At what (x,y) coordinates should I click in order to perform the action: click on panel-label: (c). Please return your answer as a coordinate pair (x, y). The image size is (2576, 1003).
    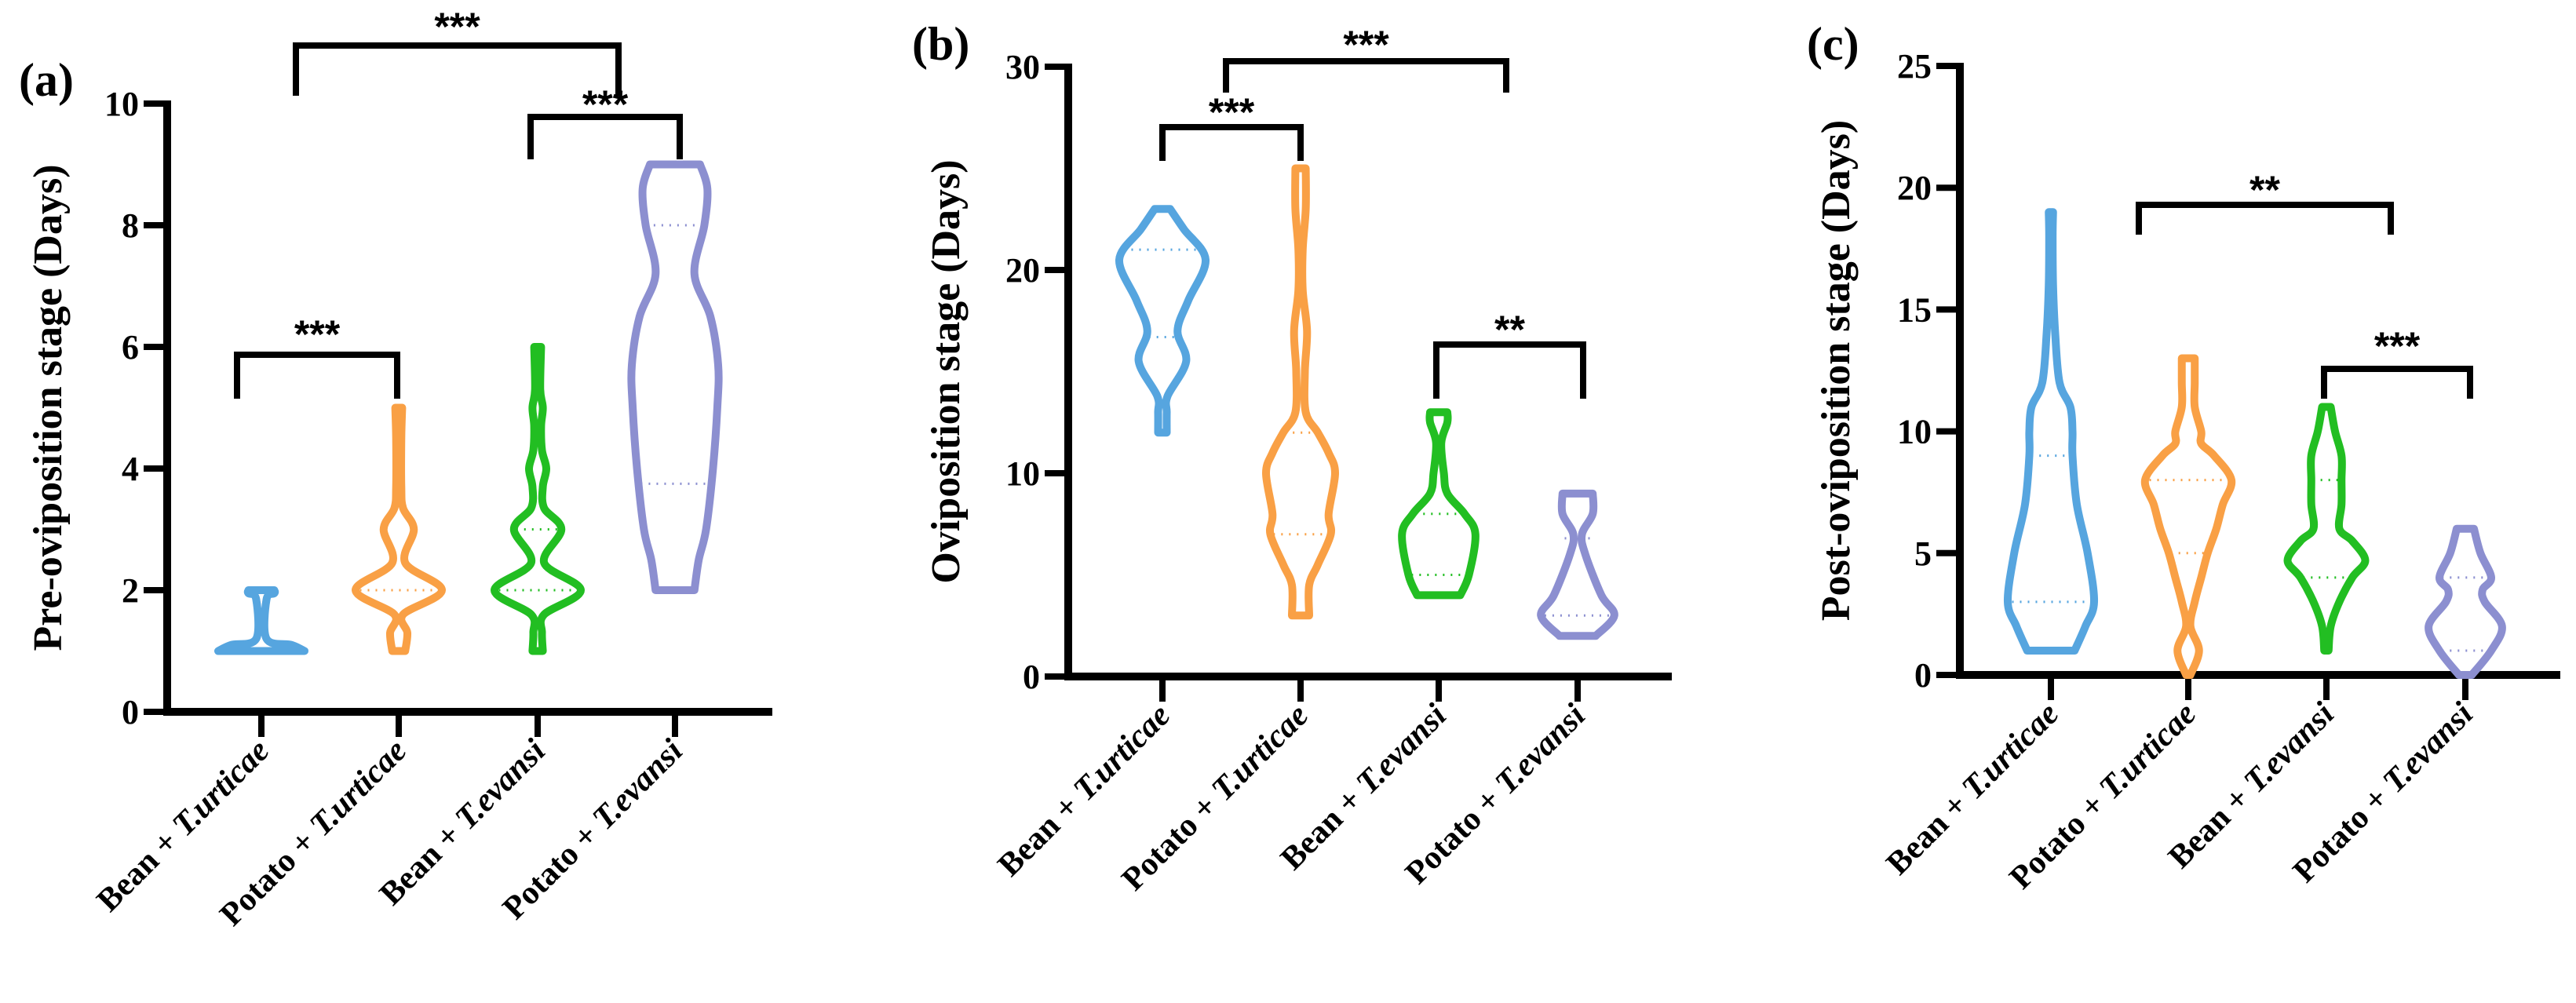
    Looking at the image, I should click on (1833, 44).